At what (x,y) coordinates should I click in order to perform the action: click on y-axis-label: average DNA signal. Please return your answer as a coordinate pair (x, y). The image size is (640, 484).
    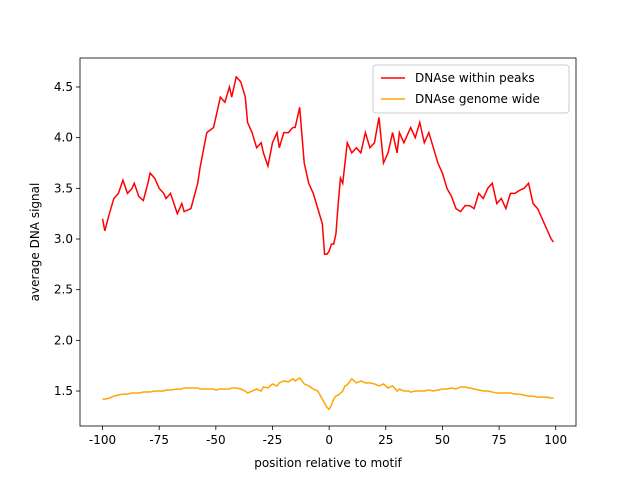
    Looking at the image, I should click on (35, 242).